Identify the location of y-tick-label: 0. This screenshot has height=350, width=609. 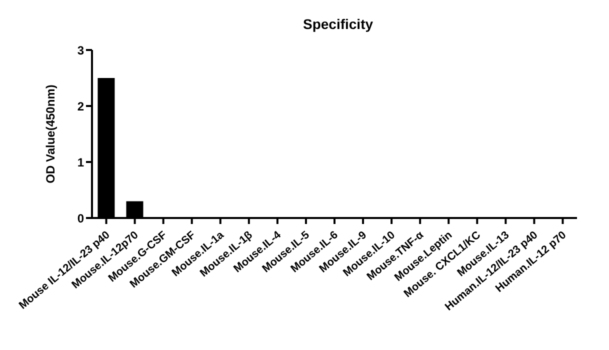
(80, 218).